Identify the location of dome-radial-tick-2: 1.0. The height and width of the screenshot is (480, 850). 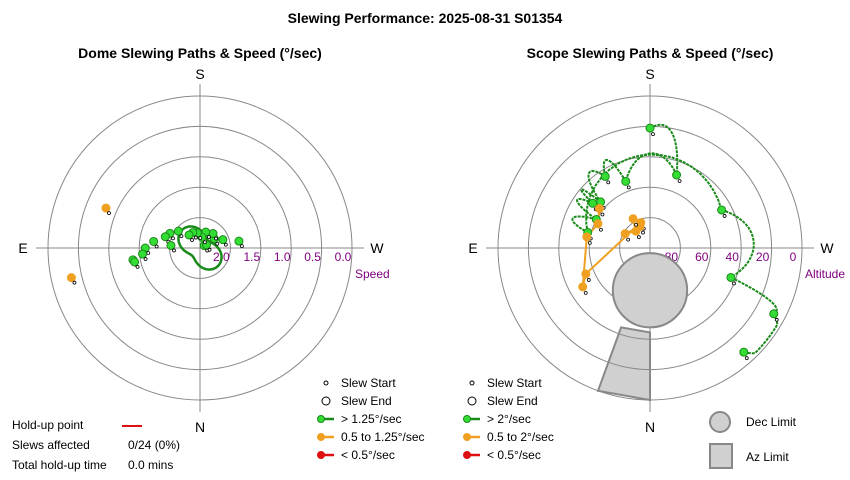
(282, 257).